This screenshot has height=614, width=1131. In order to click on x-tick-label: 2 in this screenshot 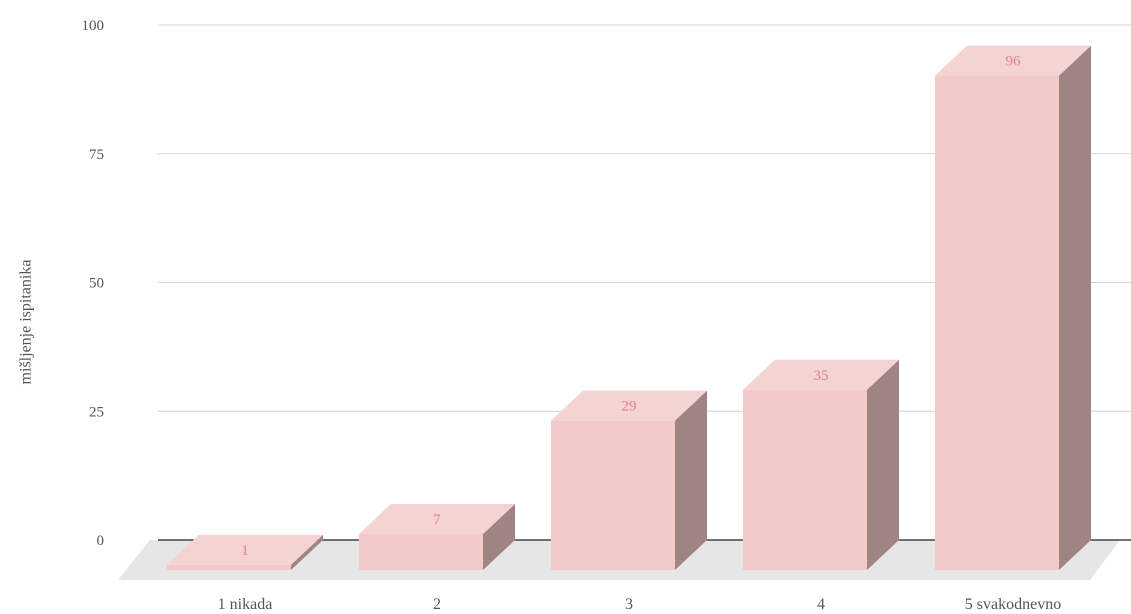, I will do `click(437, 604)`.